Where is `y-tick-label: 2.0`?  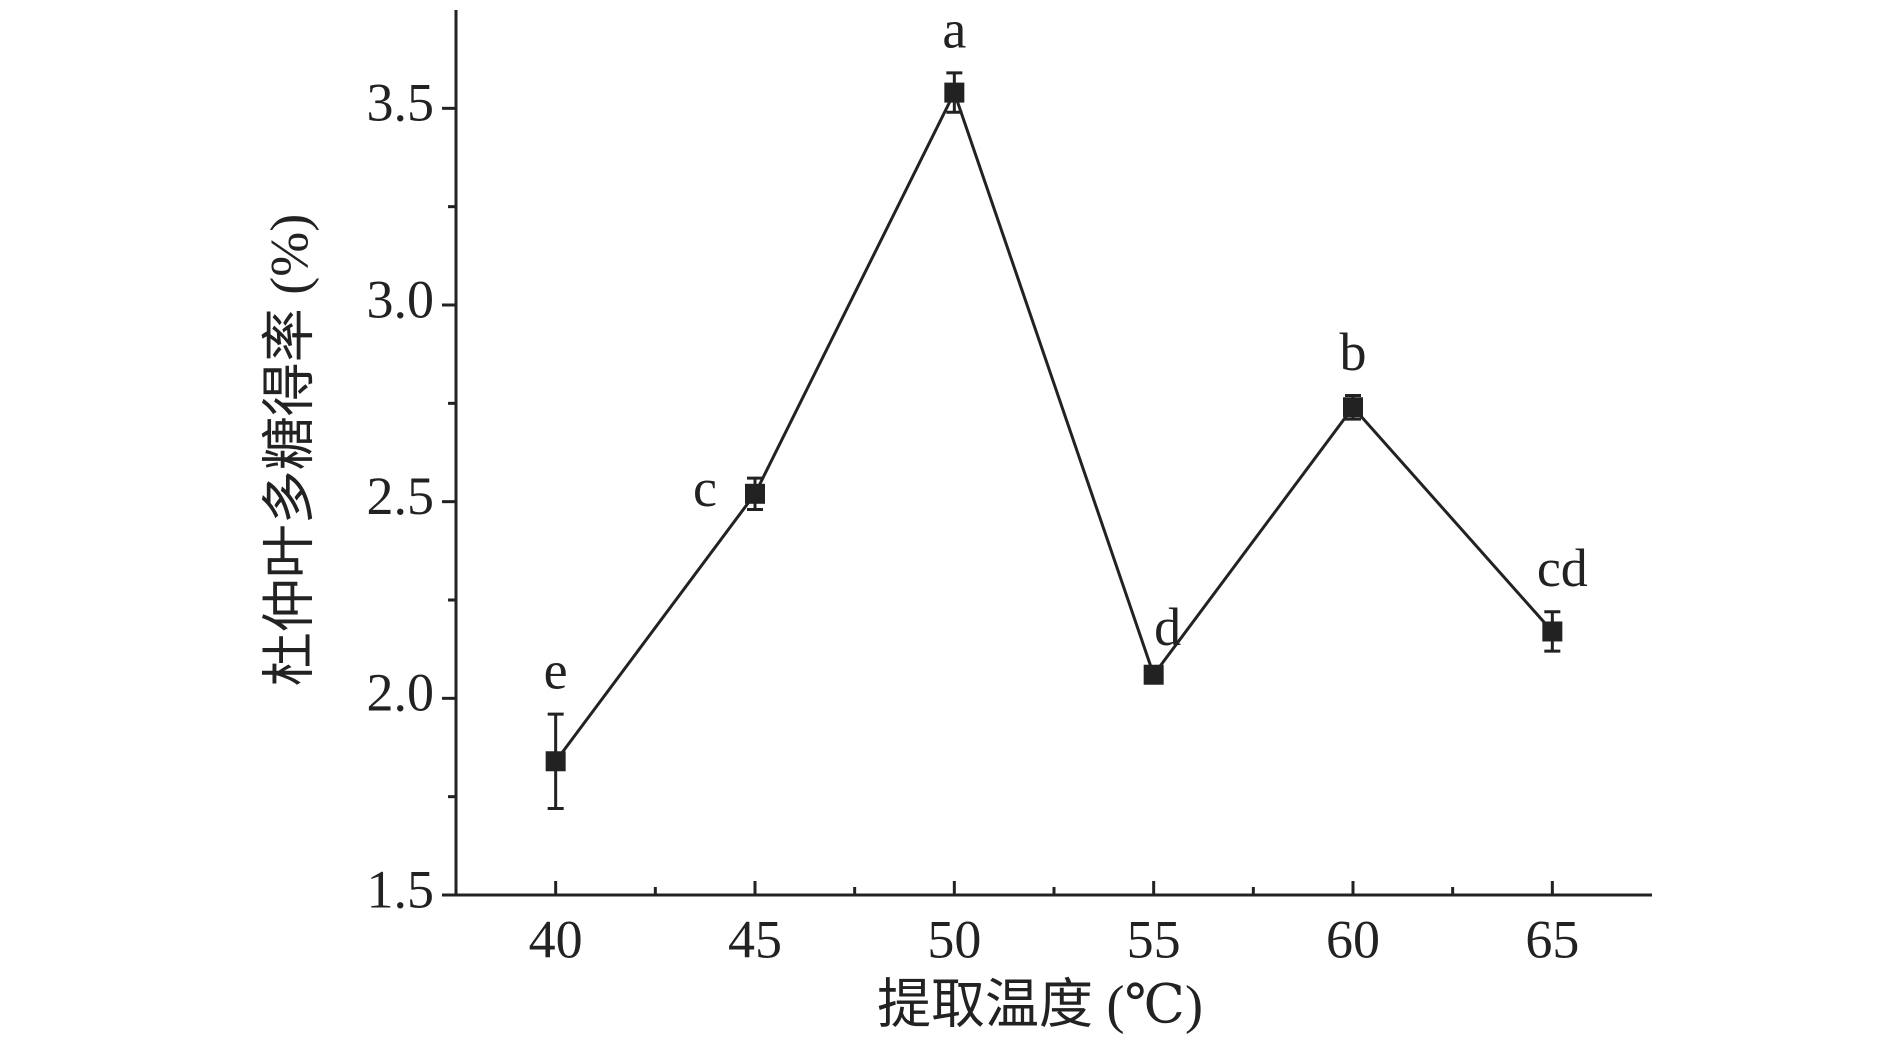
y-tick-label: 2.0 is located at coordinates (401, 693).